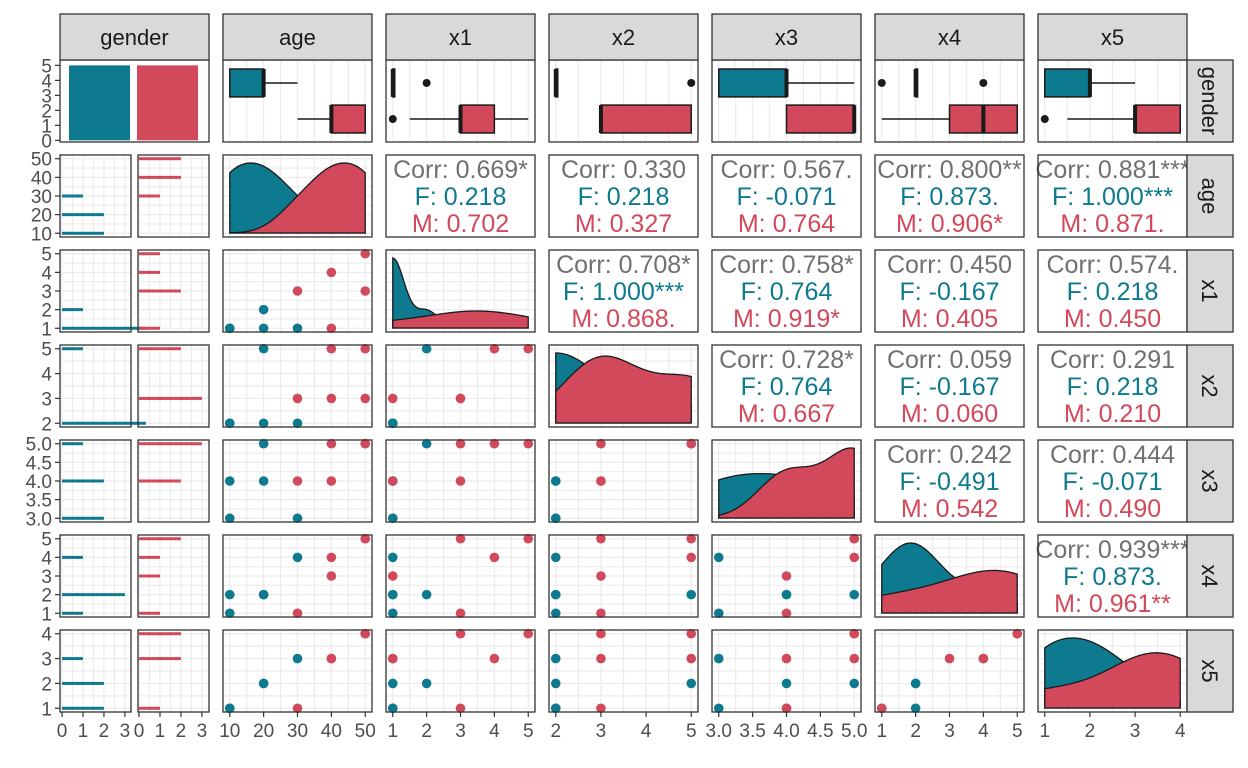 This screenshot has height=768, width=1248. I want to click on corr-label-f: F: -0.071, so click(1112, 482).